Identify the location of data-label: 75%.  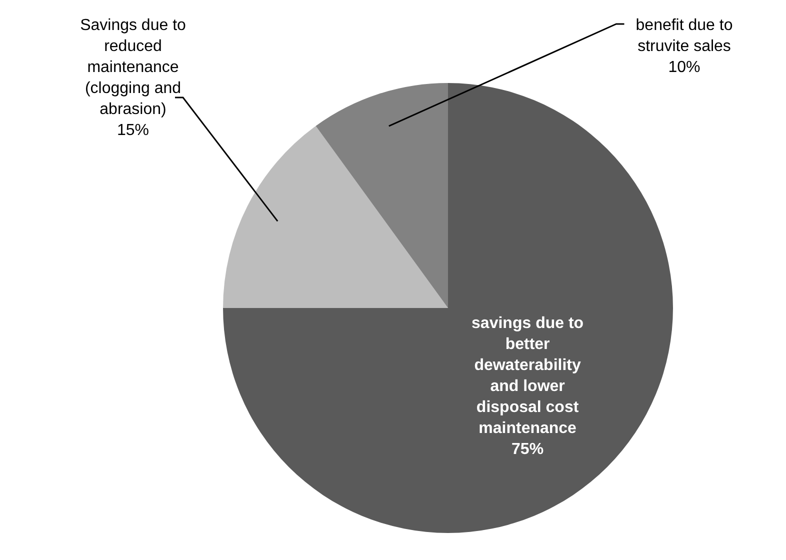
(528, 449).